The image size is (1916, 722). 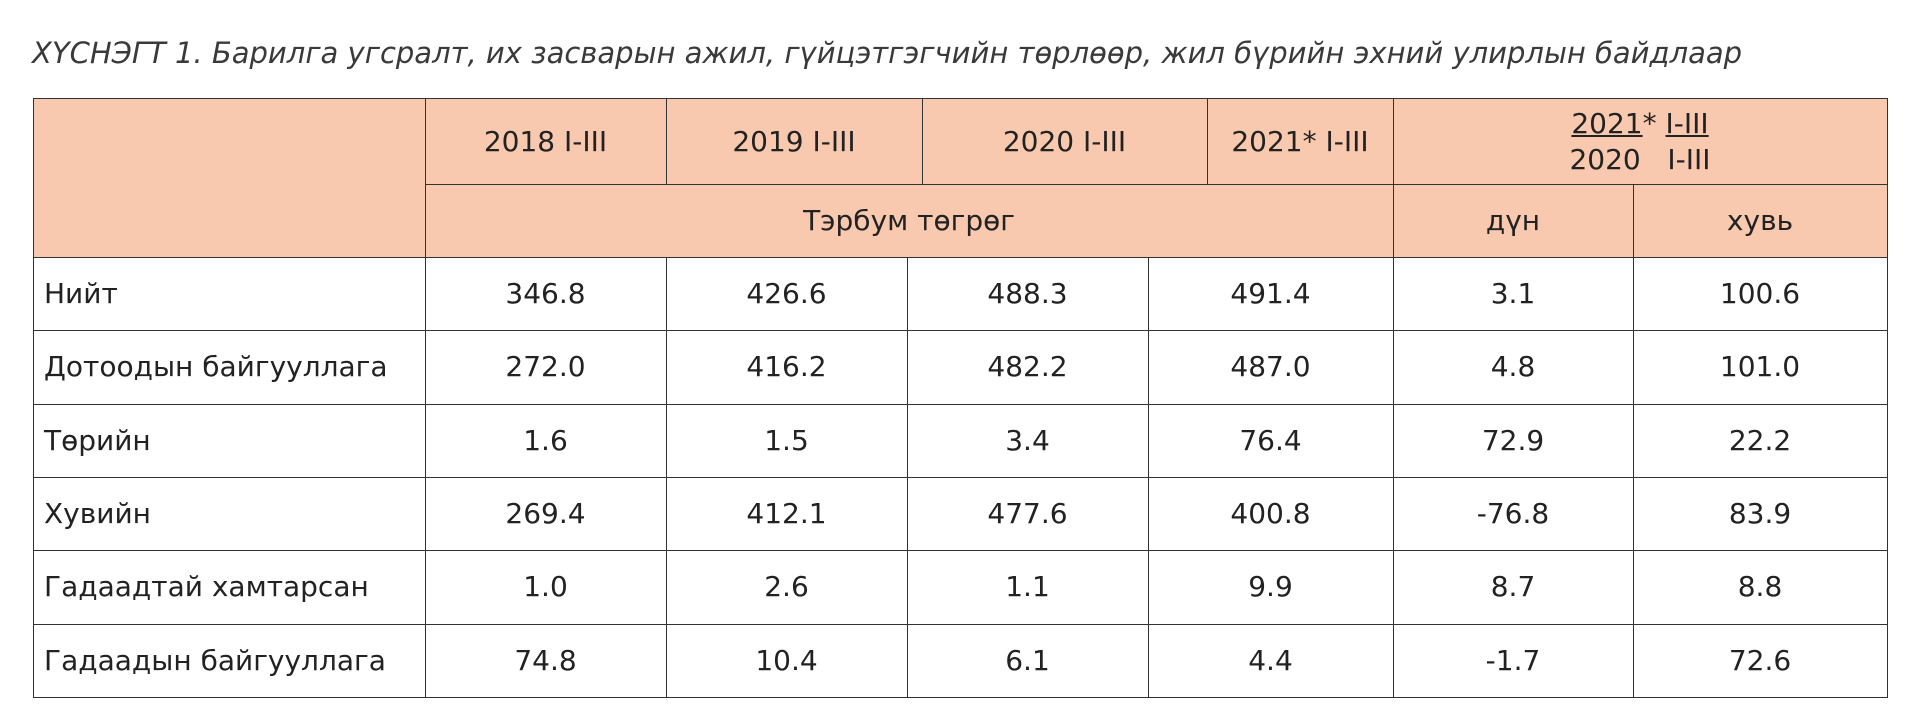 What do you see at coordinates (1270, 440) in the screenshot?
I see `table-cell: 76.4` at bounding box center [1270, 440].